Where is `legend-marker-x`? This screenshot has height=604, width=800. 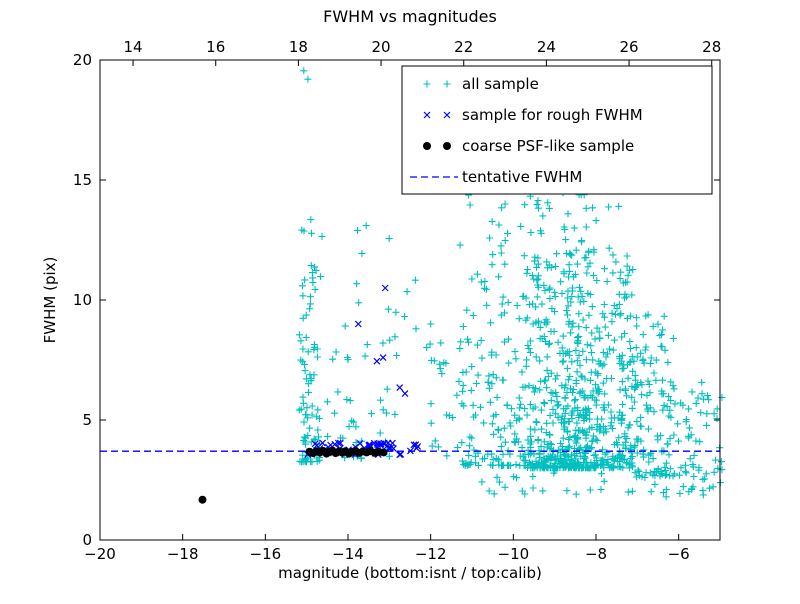 legend-marker-x is located at coordinates (437, 115).